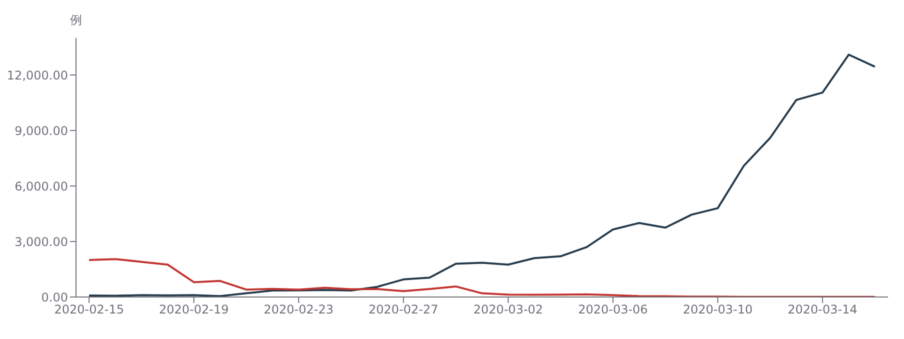 Image resolution: width=904 pixels, height=339 pixels. Describe the element at coordinates (41, 186) in the screenshot. I see `y-tick-label: 6,000.00` at that location.